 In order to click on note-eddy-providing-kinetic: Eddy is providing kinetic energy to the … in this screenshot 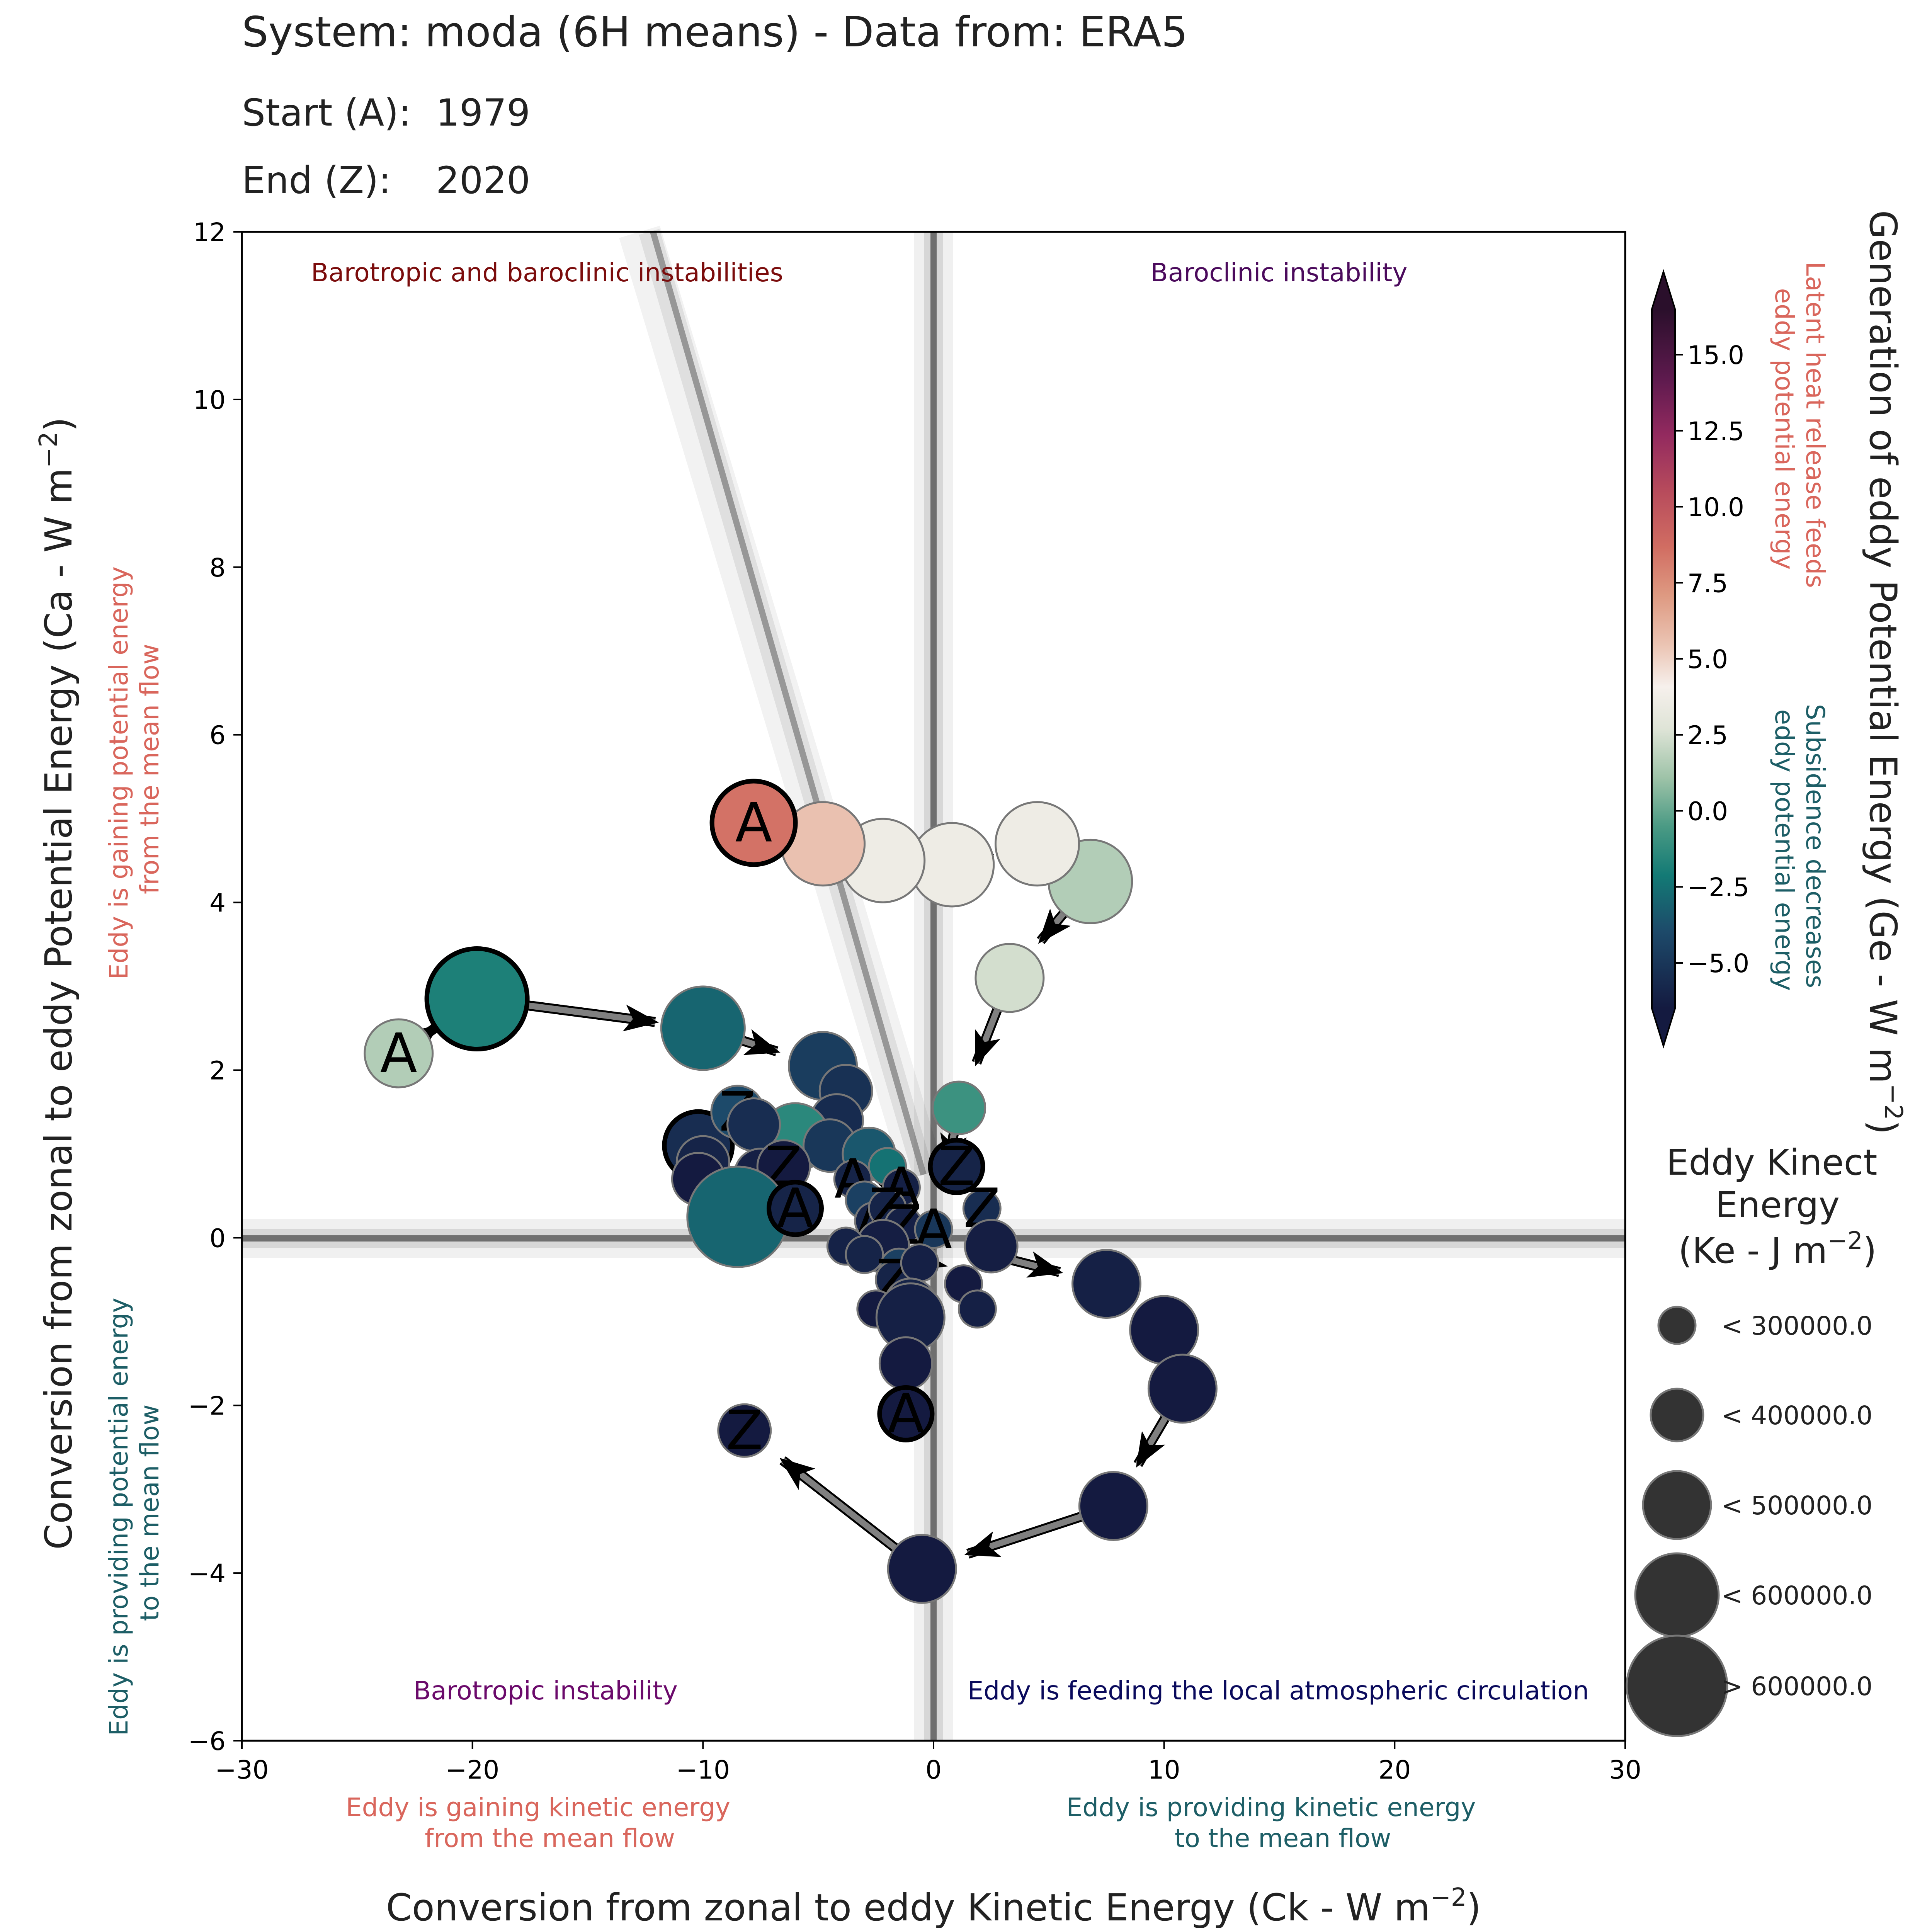, I will do `click(1275, 1823)`.